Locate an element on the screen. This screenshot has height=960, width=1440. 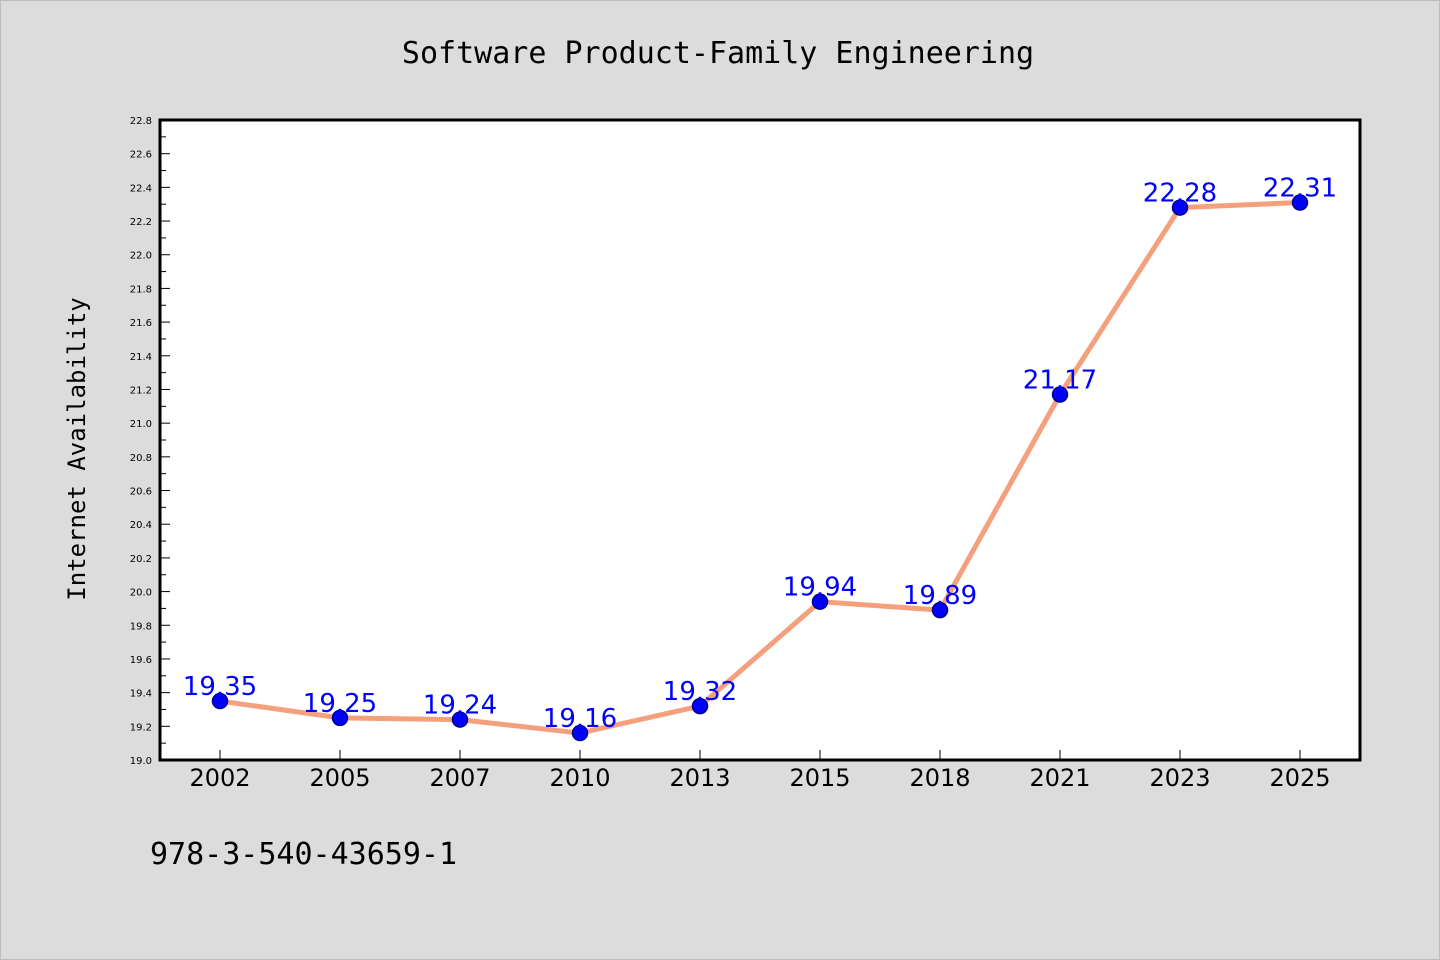
y-tick-label: 20.2 is located at coordinates (141, 559).